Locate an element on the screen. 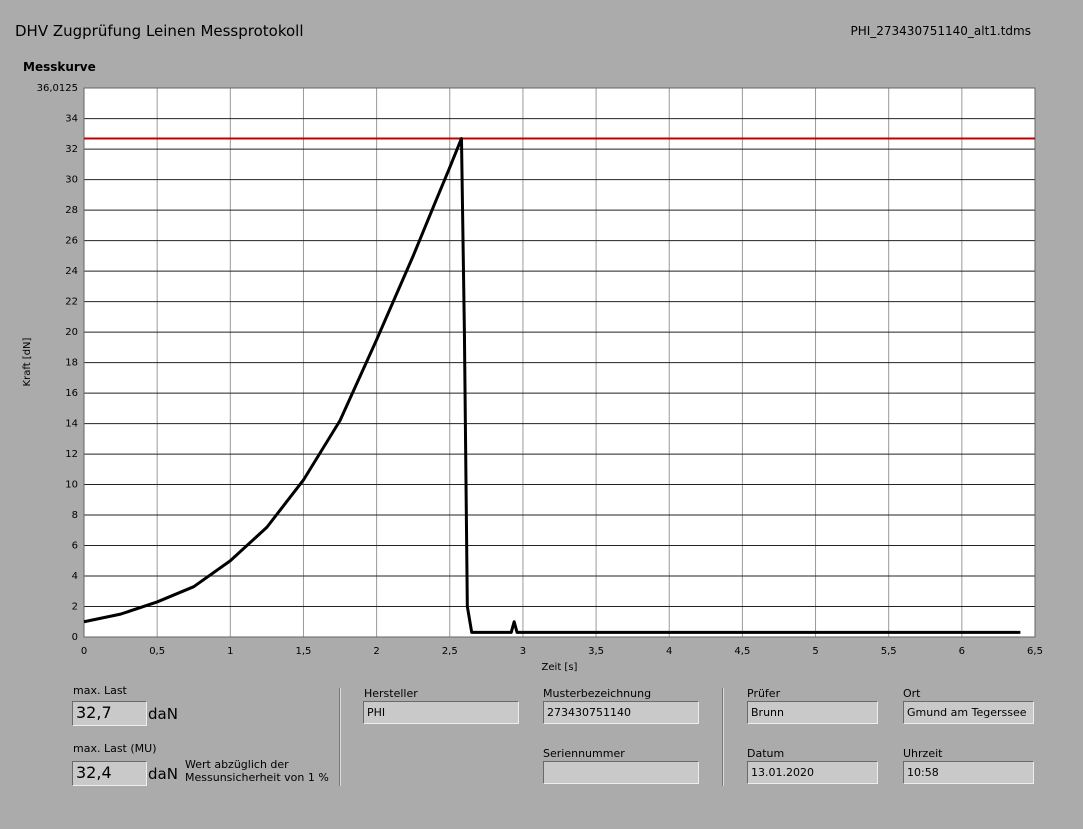 Image resolution: width=1083 pixels, height=829 pixels. label: Prüfer is located at coordinates (764, 693).